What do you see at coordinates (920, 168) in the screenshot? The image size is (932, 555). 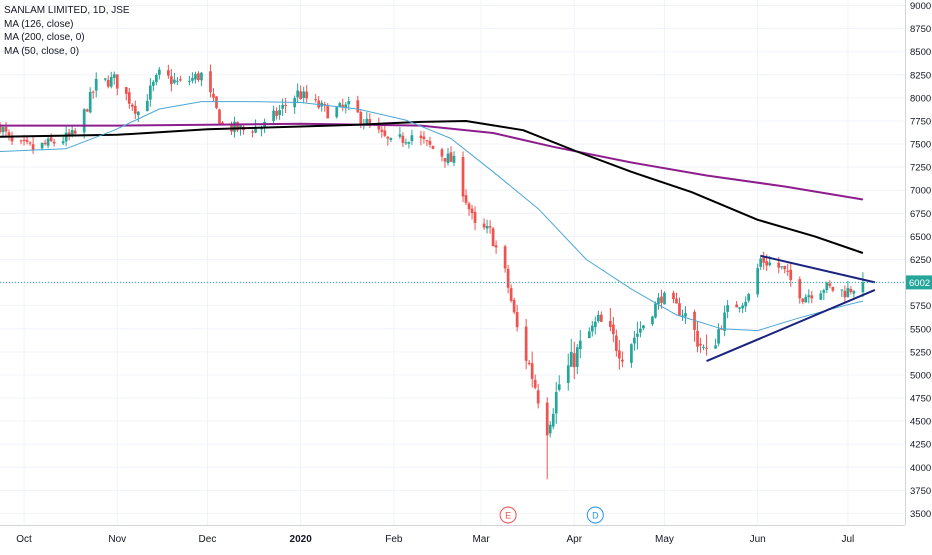 I see `price-tick-label: 7250` at bounding box center [920, 168].